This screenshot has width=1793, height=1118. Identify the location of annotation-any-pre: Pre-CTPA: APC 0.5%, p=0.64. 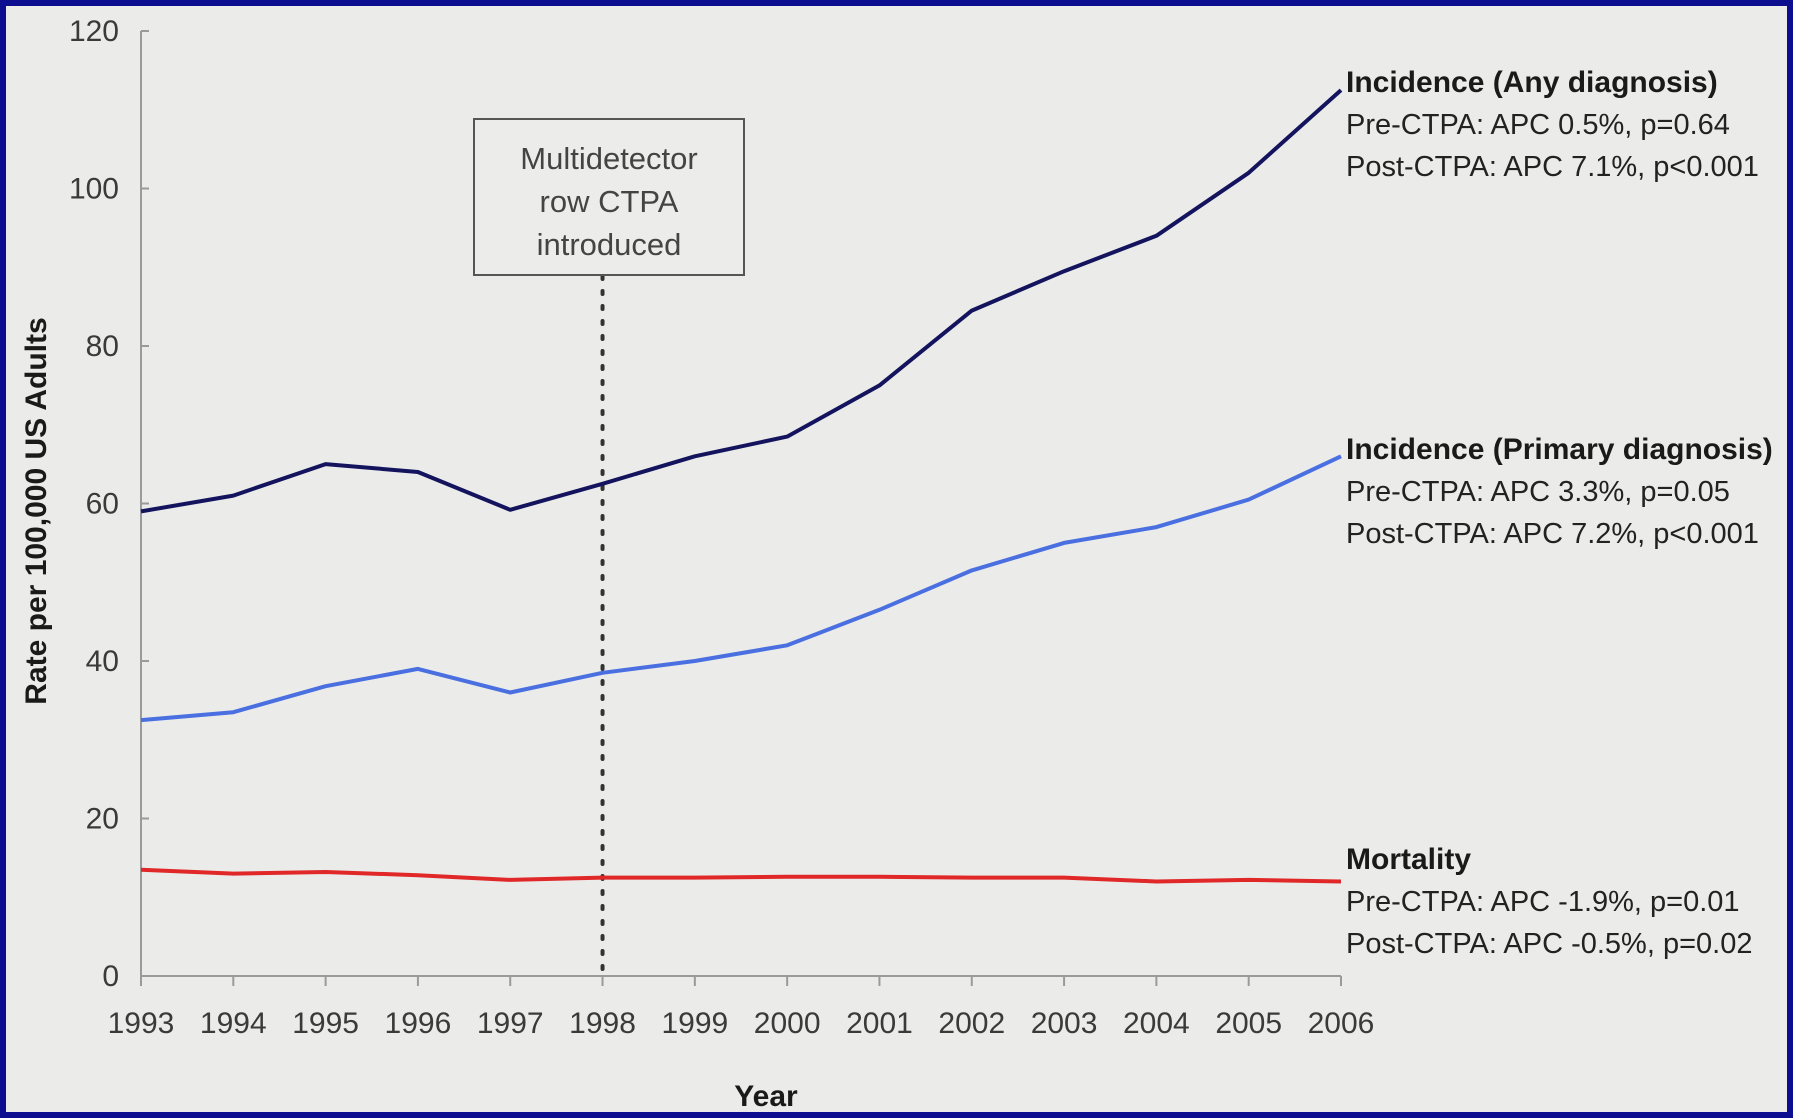
(1538, 125).